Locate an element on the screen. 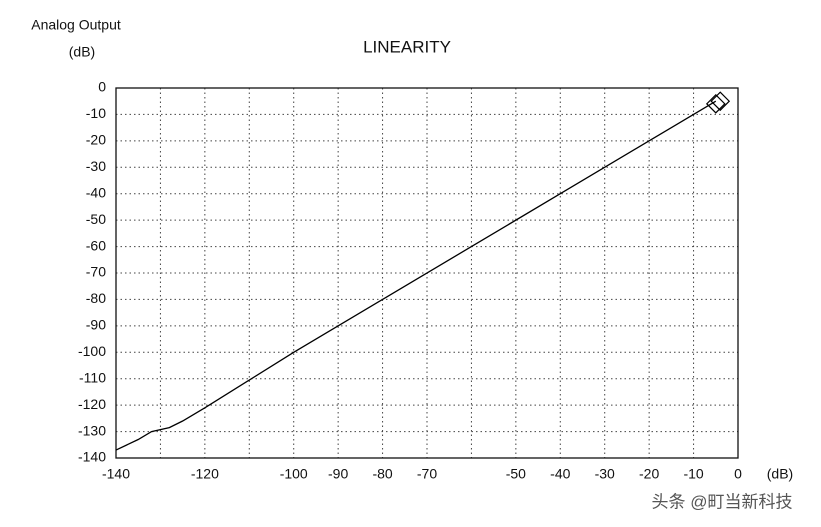 The height and width of the screenshot is (527, 821). y-tick-label: -60 is located at coordinates (96, 245).